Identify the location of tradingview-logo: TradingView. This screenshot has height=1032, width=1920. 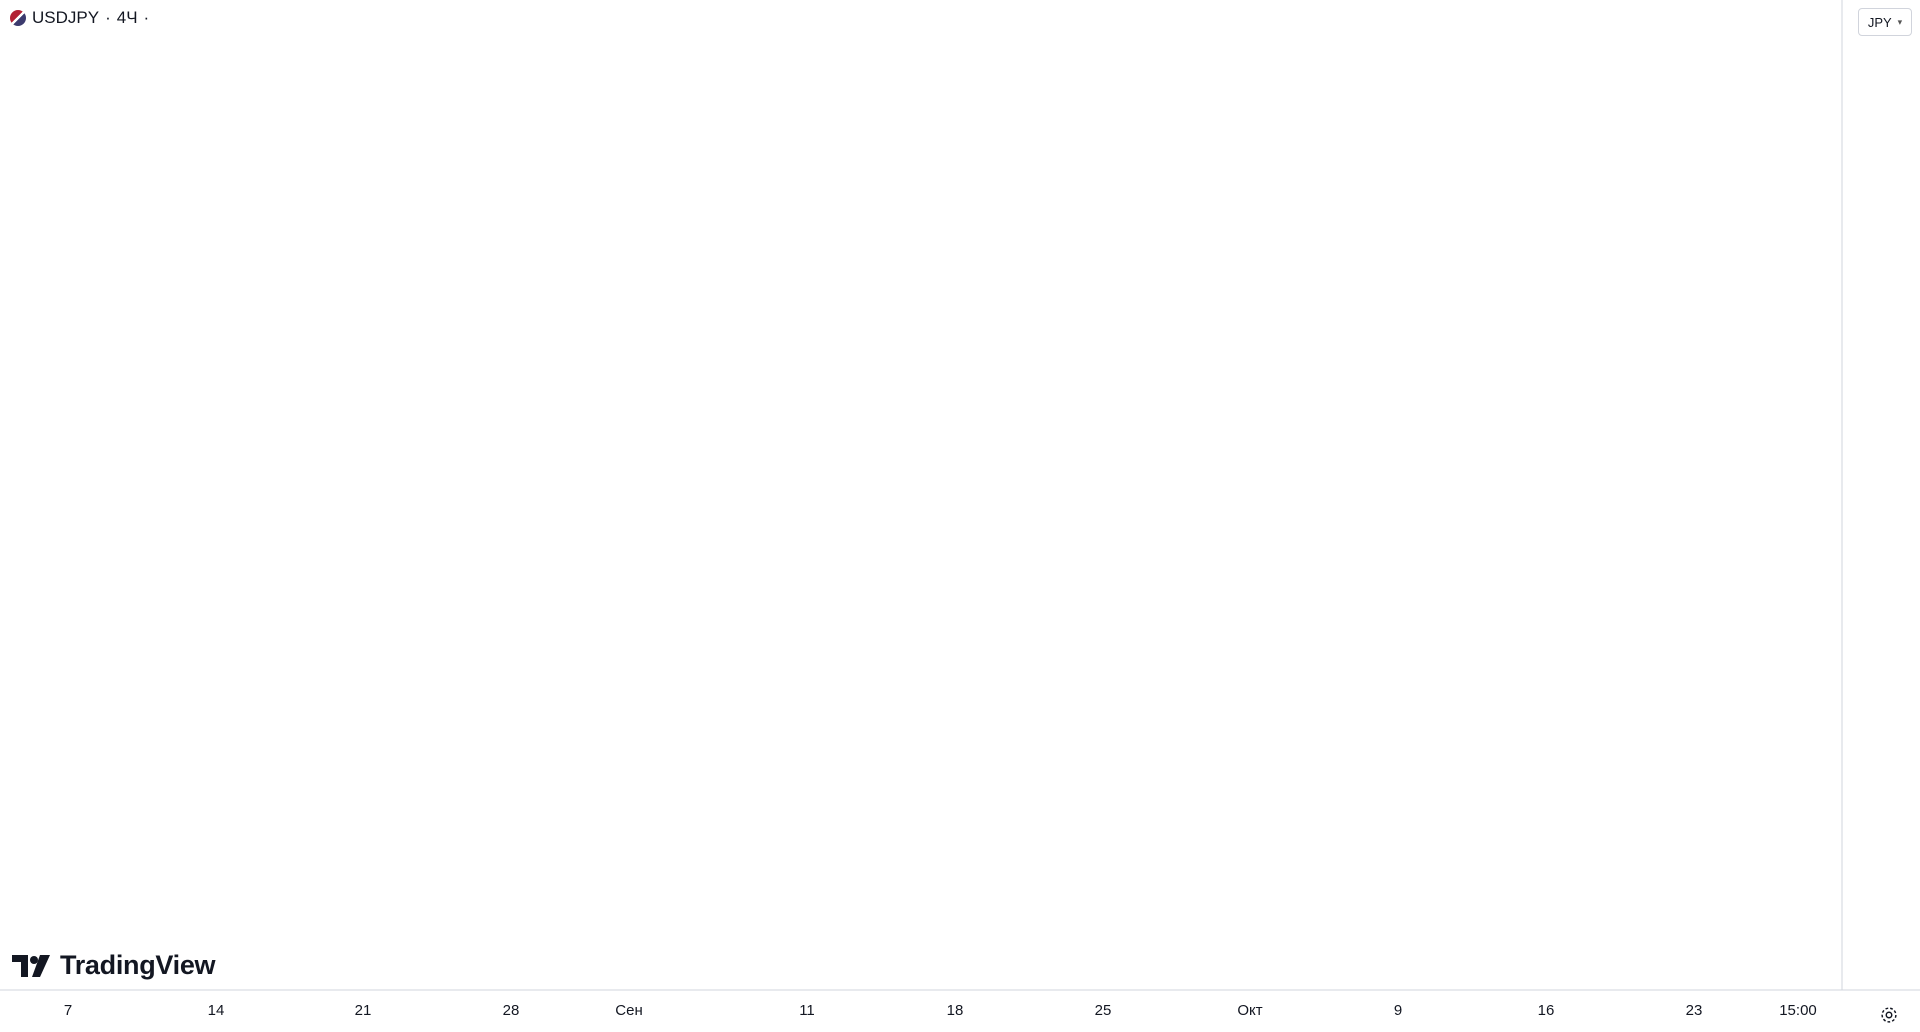
(114, 965).